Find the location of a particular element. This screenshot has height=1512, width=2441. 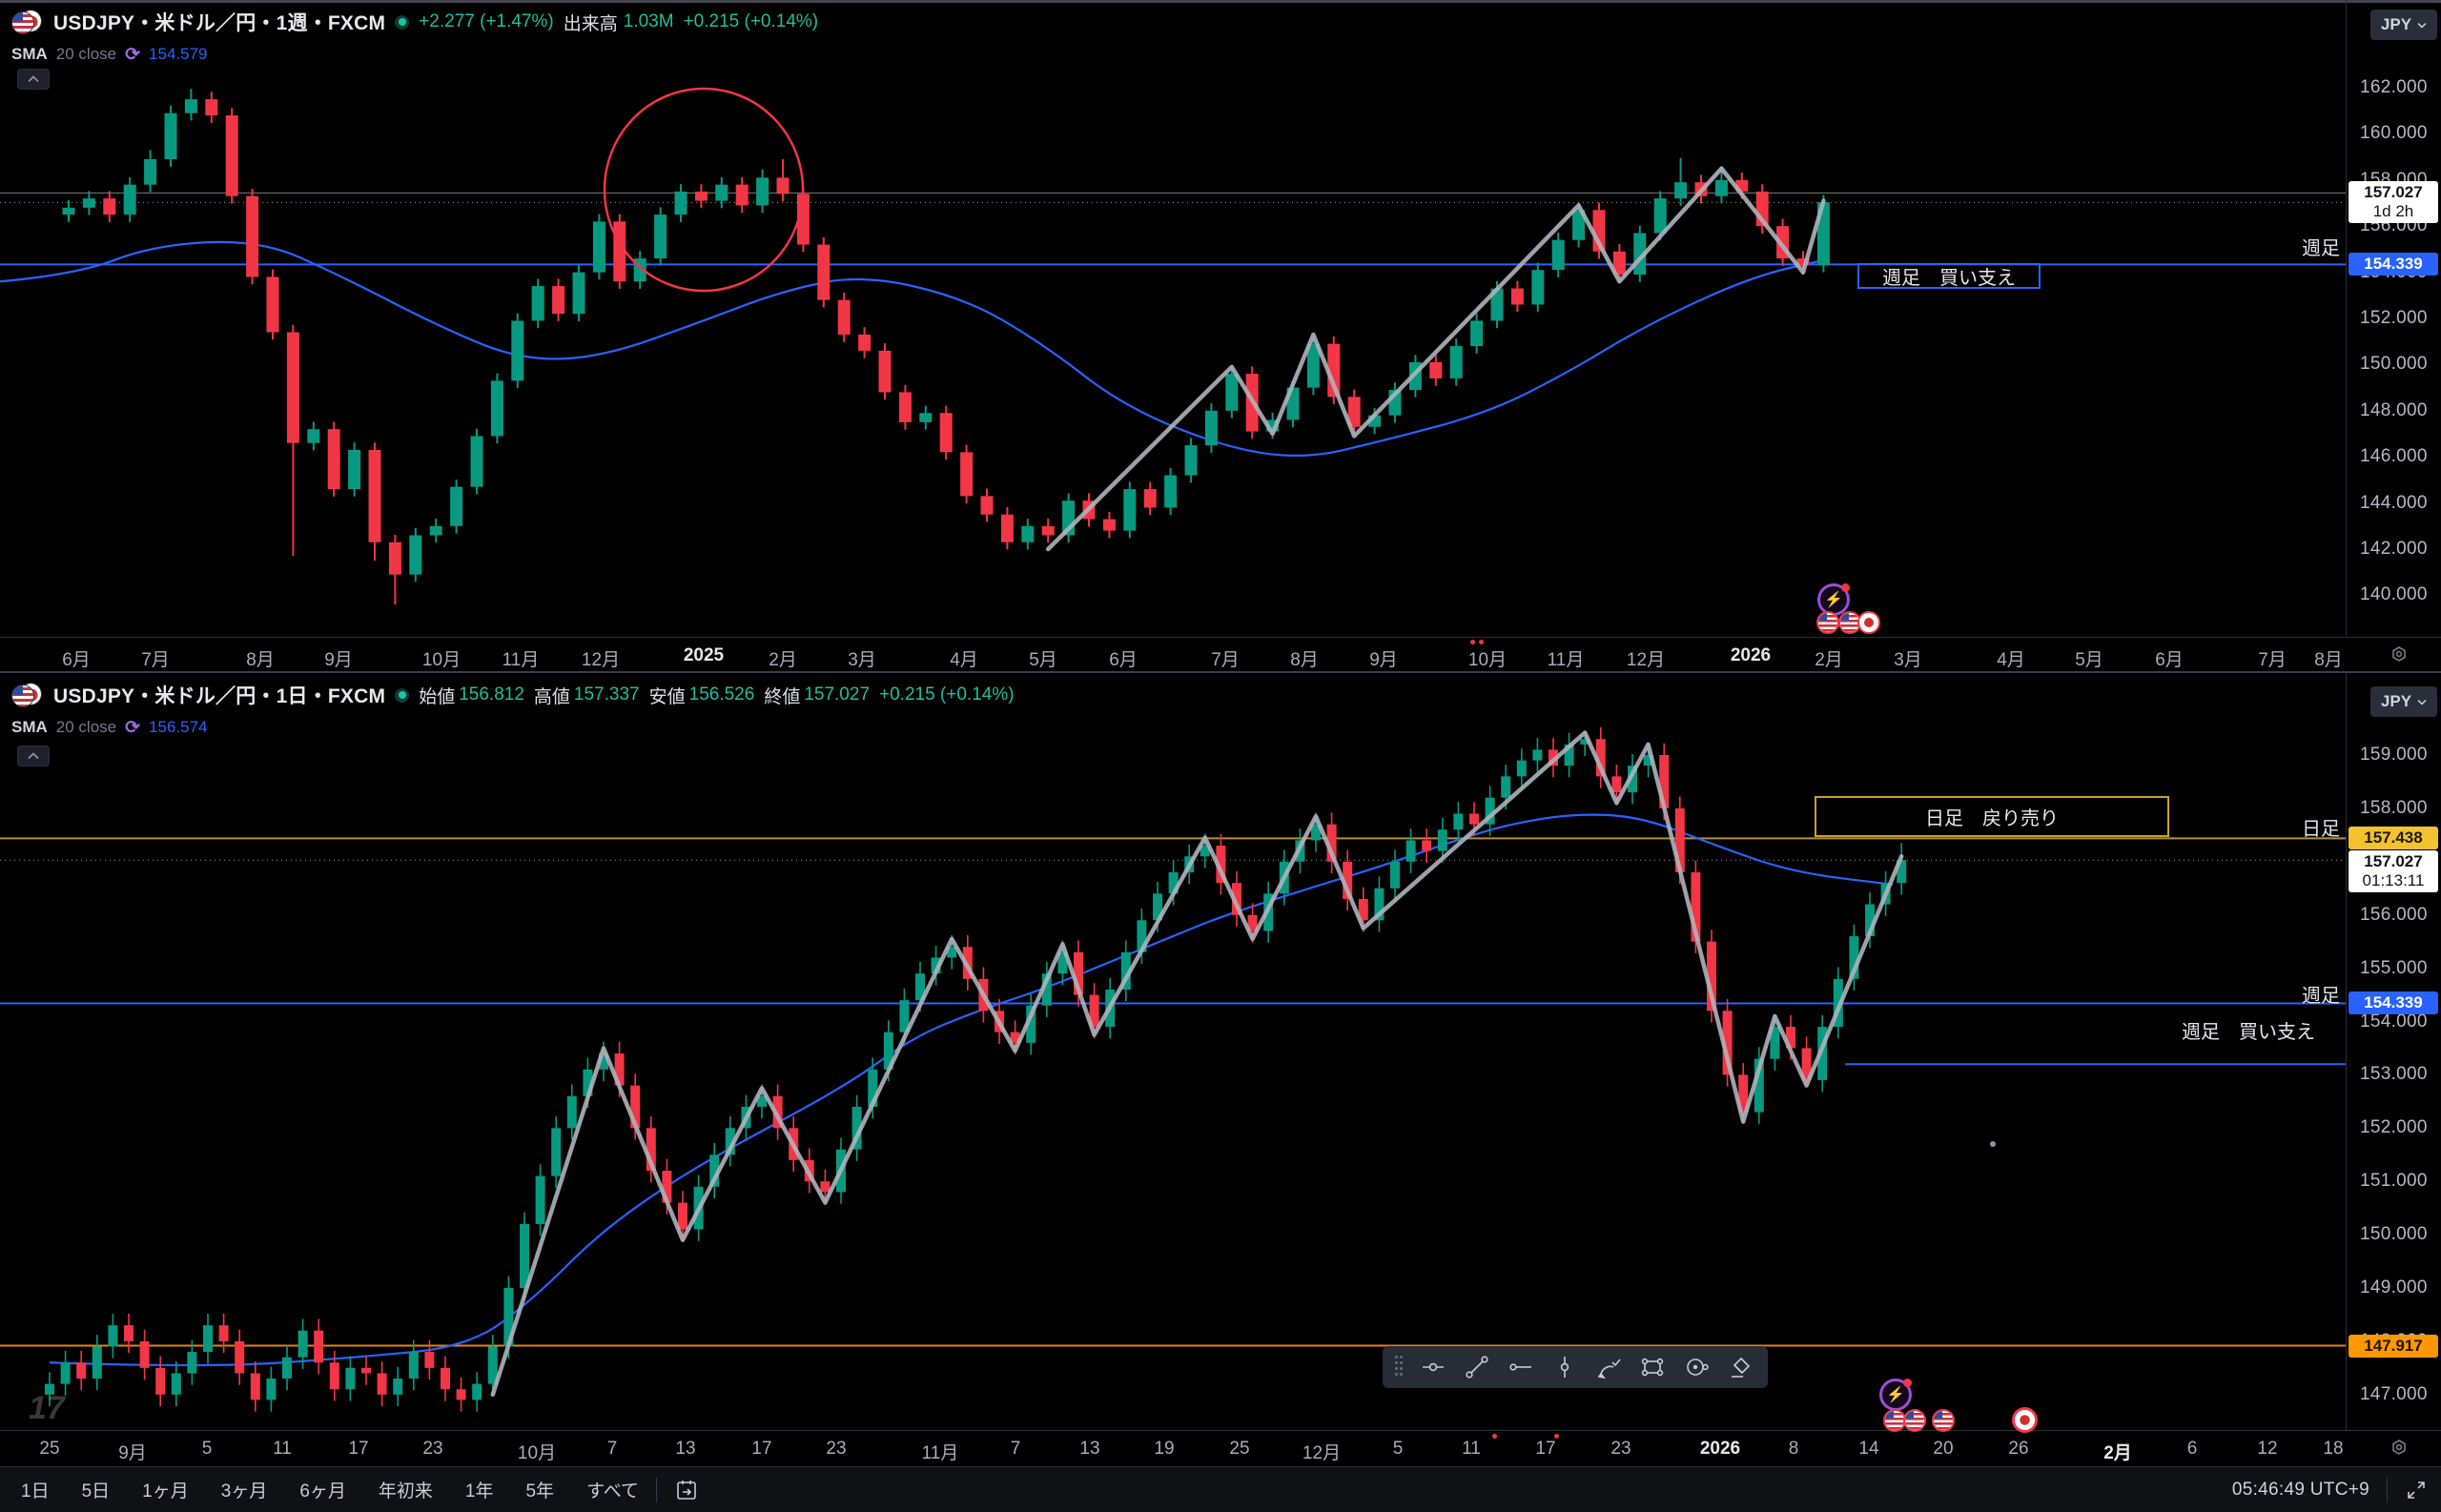

tool-eraser is located at coordinates (1740, 1367).